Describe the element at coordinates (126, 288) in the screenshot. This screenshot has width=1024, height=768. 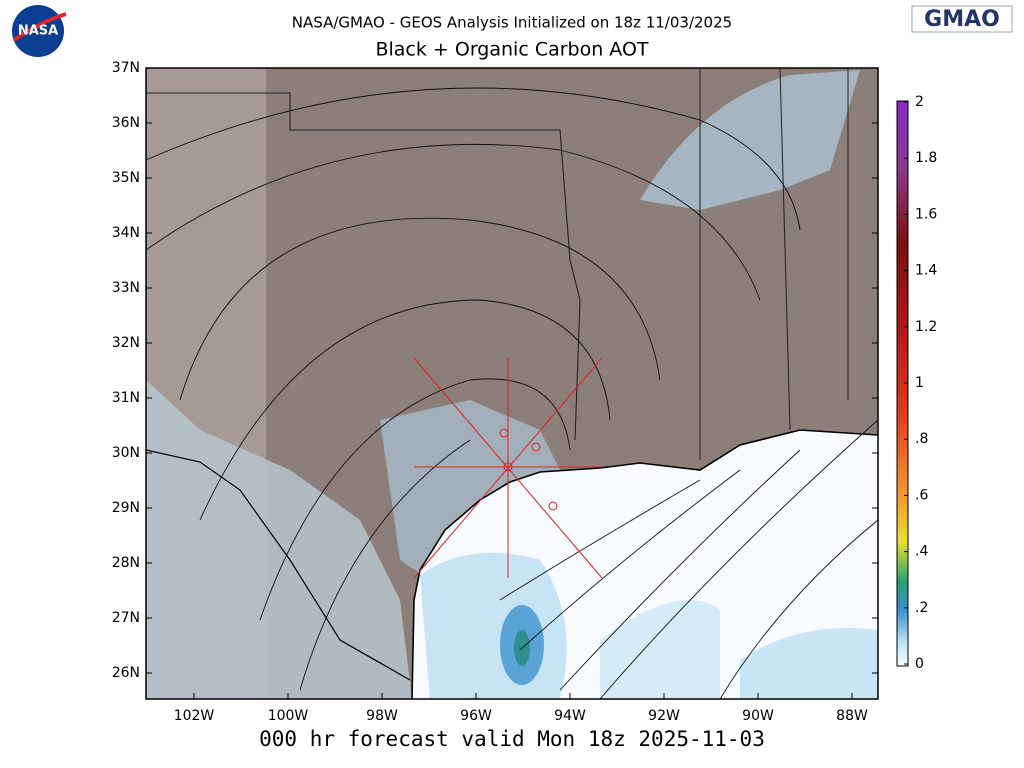
I see `lat-label: 33N` at that location.